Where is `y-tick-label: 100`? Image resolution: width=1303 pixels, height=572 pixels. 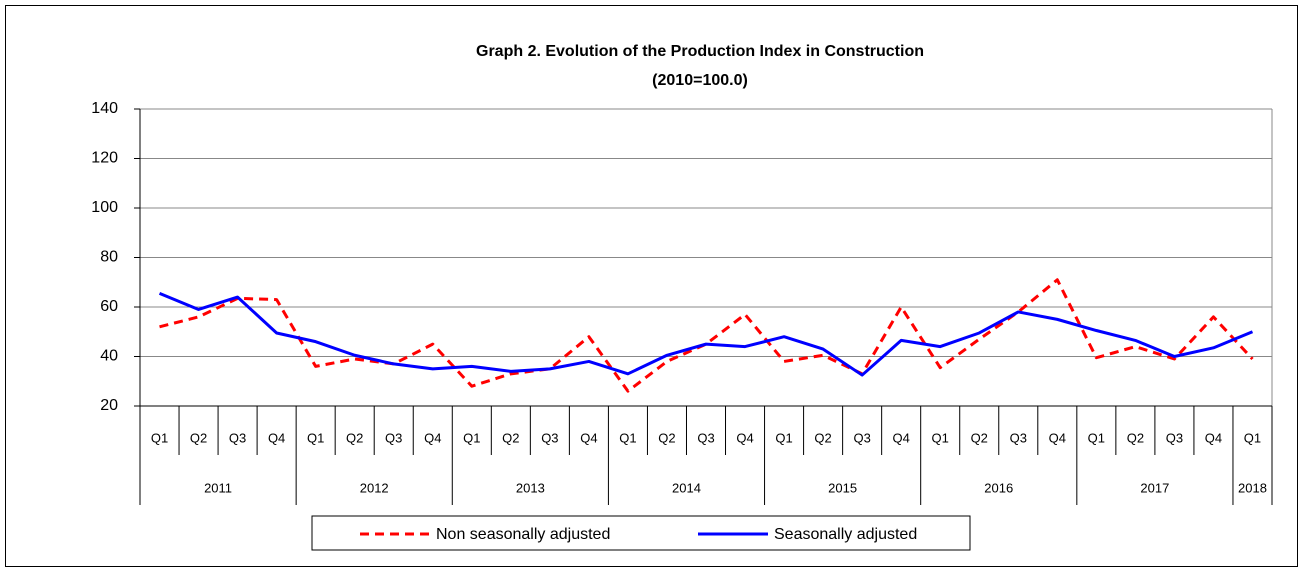
y-tick-label: 100 is located at coordinates (104, 207).